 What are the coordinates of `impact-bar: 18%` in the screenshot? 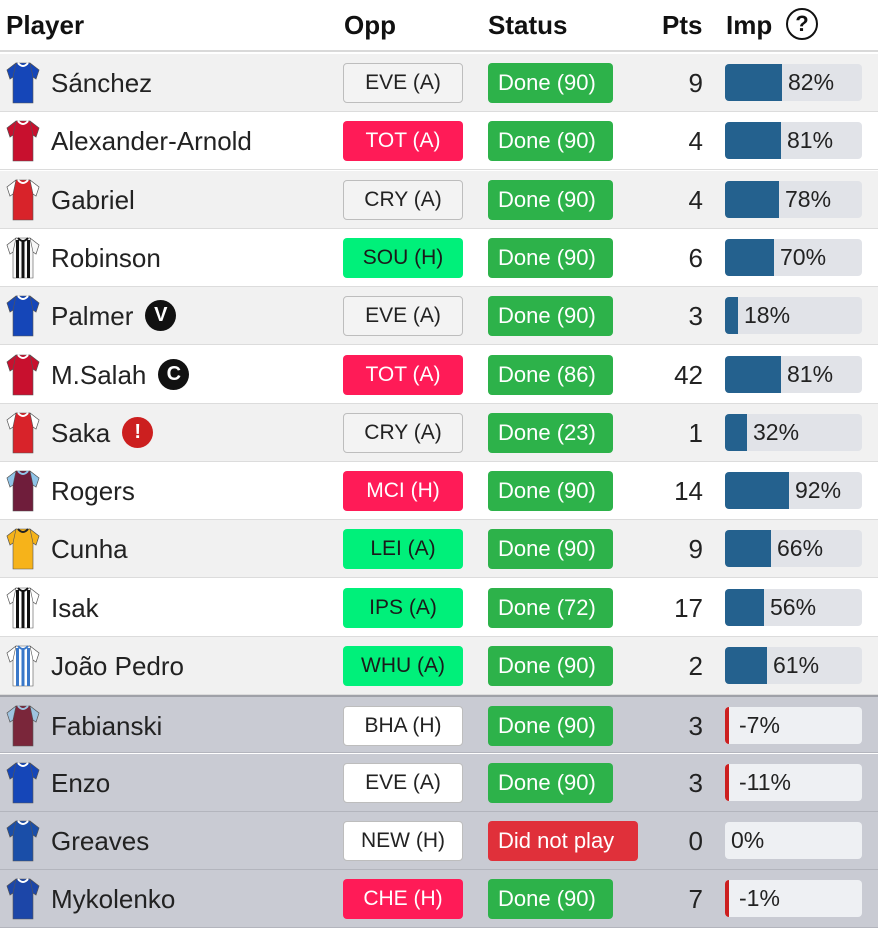 It's located at (793, 316).